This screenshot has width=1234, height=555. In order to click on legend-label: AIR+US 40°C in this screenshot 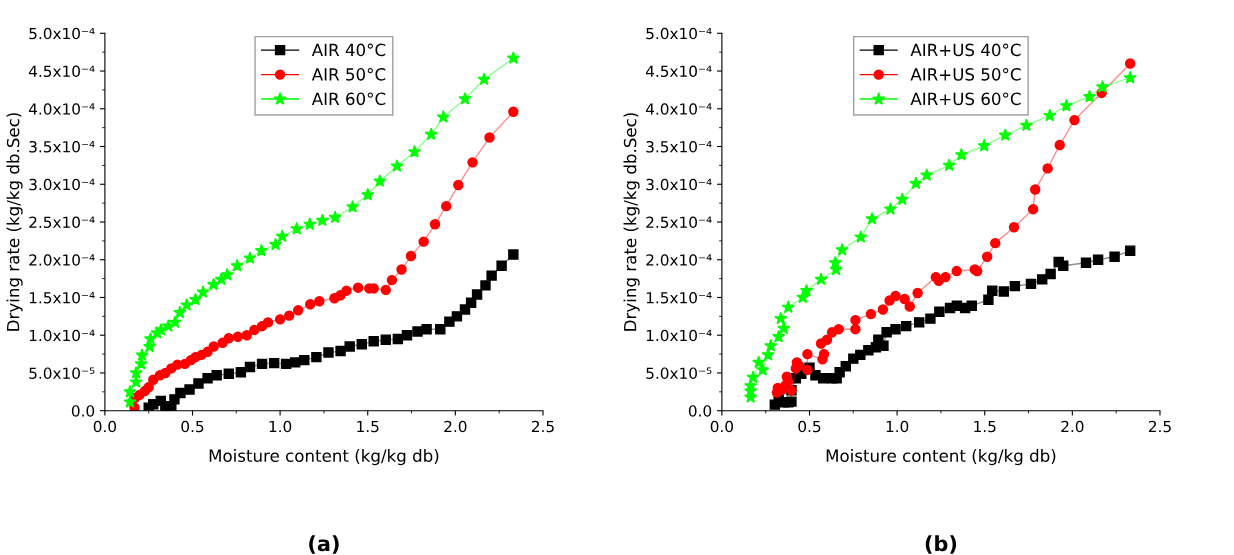, I will do `click(965, 50)`.